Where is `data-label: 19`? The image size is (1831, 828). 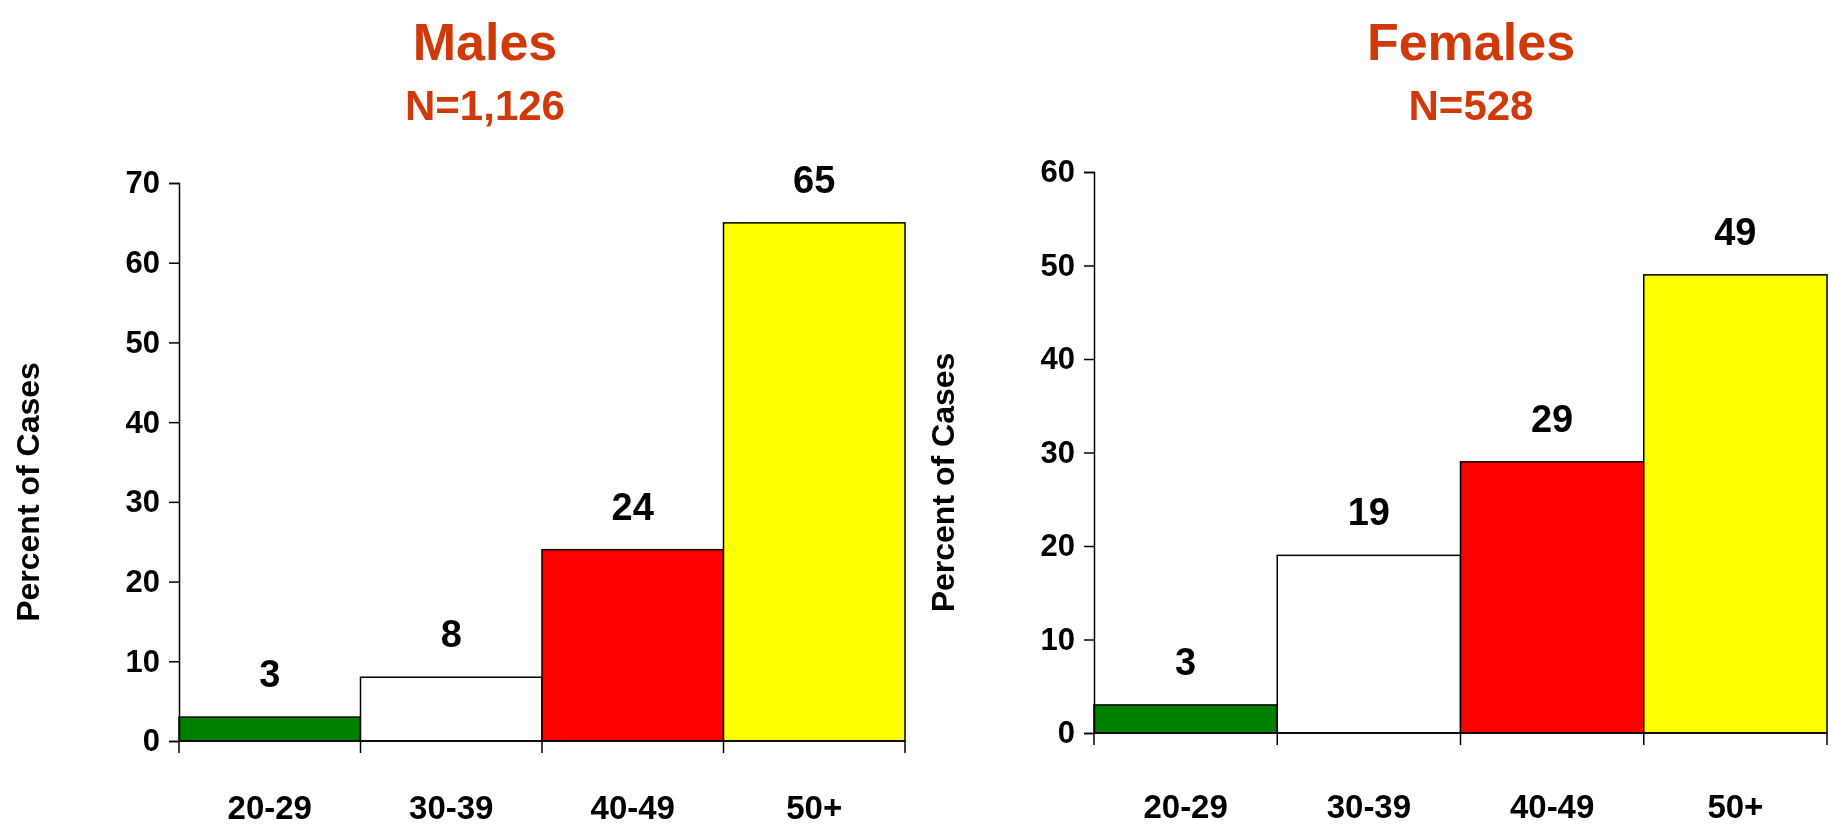 data-label: 19 is located at coordinates (1369, 512).